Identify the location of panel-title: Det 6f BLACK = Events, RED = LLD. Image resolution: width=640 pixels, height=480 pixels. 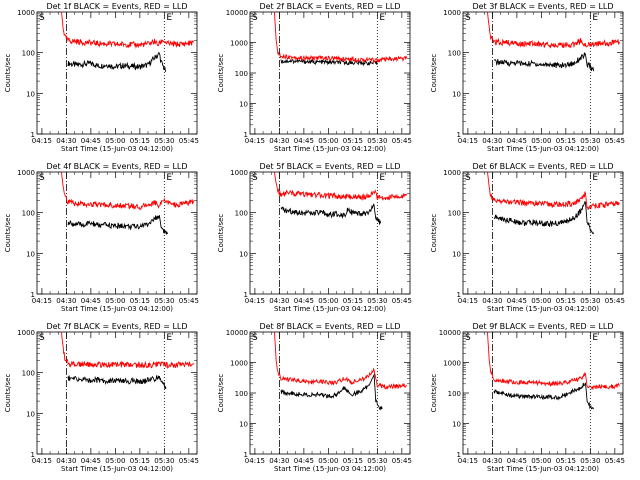
(542, 166).